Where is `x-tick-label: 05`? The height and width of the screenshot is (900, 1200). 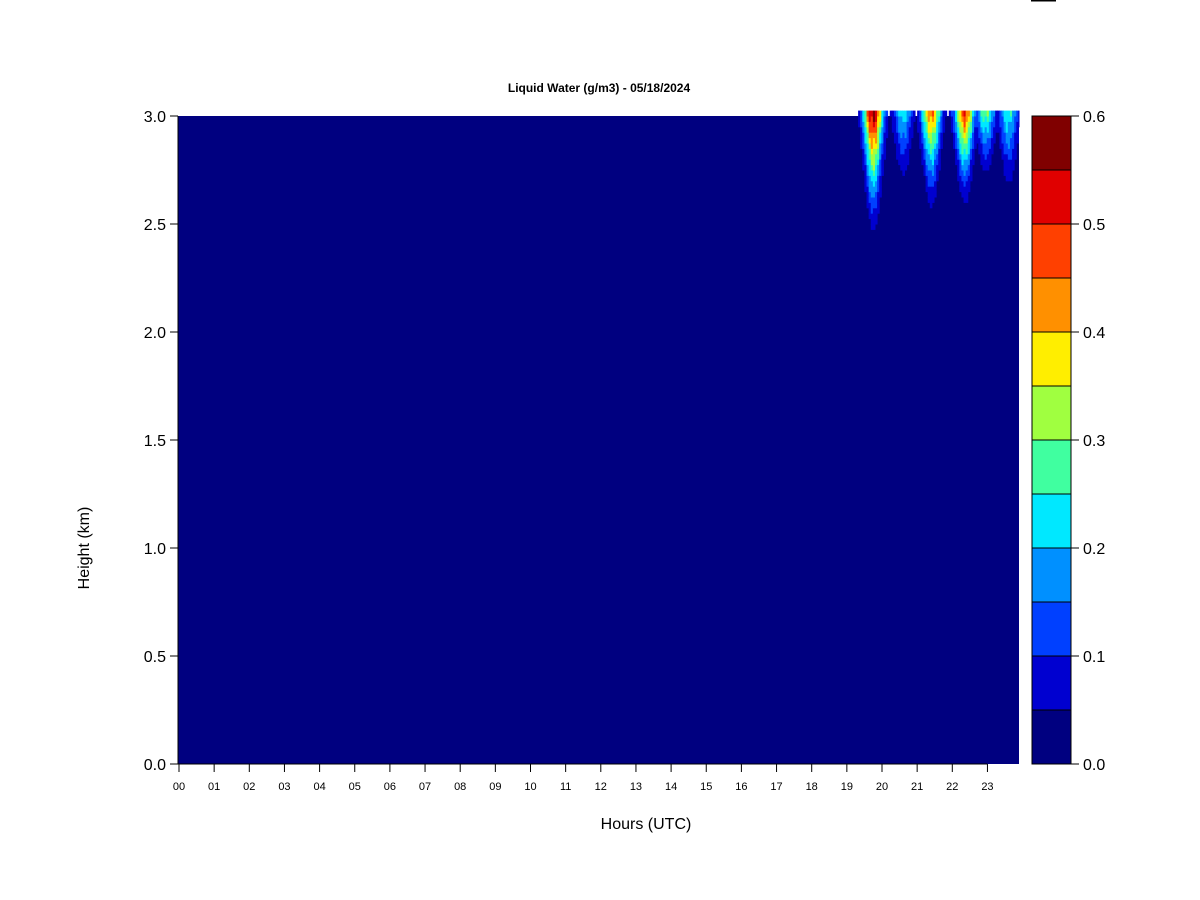 x-tick-label: 05 is located at coordinates (355, 787).